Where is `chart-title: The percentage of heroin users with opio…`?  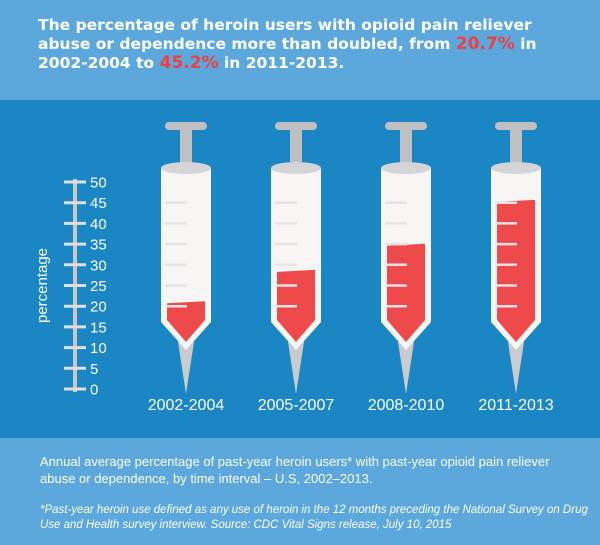 chart-title: The percentage of heroin users with opio… is located at coordinates (308, 44).